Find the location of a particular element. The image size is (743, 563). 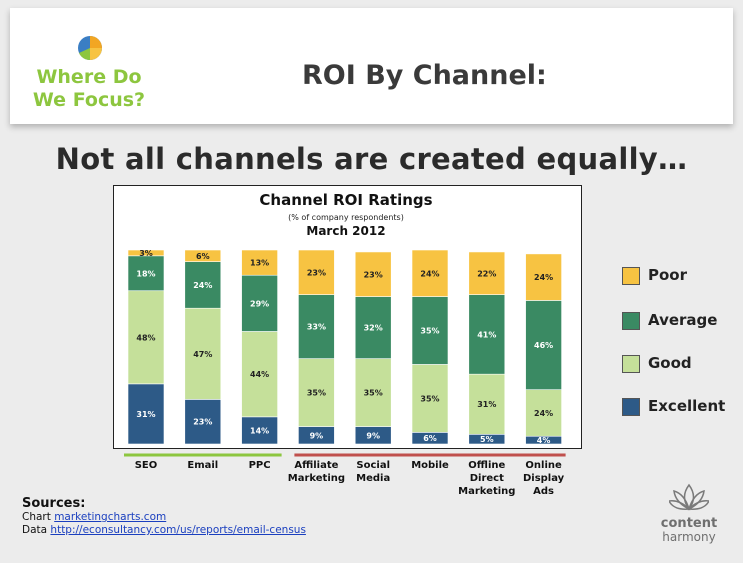

category-label-6-0: Offline is located at coordinates (486, 465).